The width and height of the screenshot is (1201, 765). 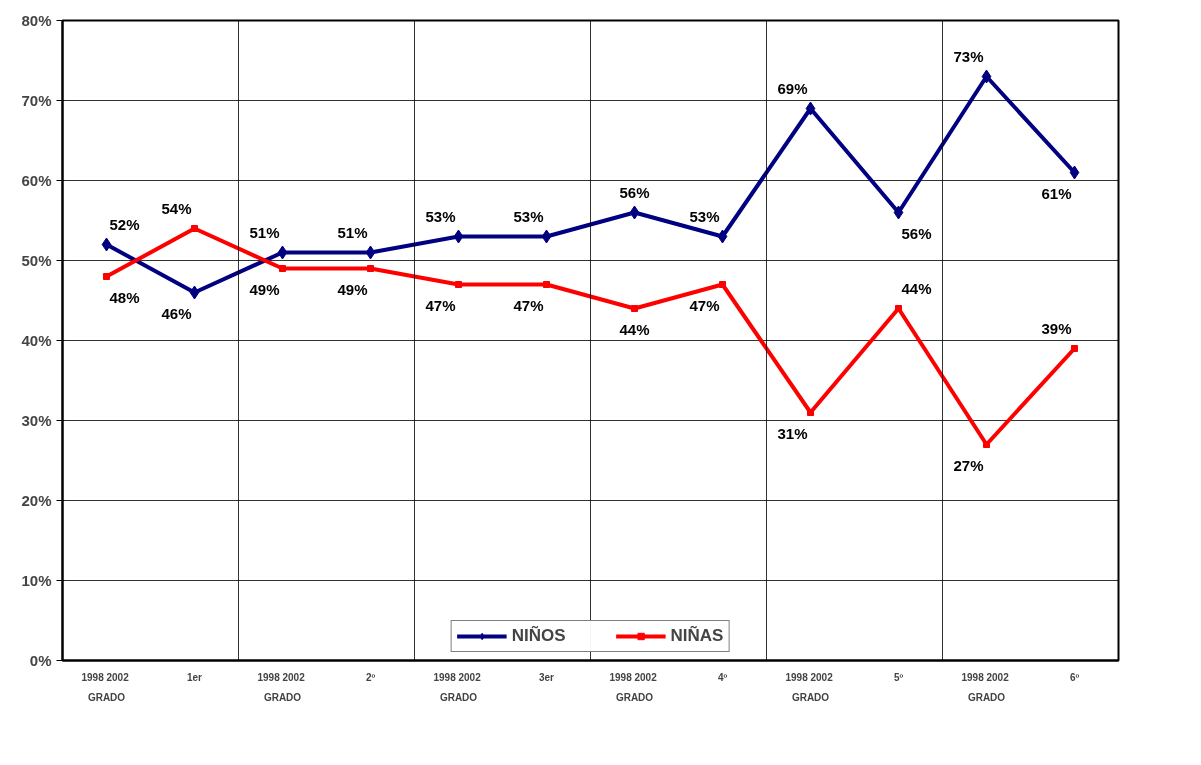 I want to click on x-tick-label: 2º, so click(x=370, y=677).